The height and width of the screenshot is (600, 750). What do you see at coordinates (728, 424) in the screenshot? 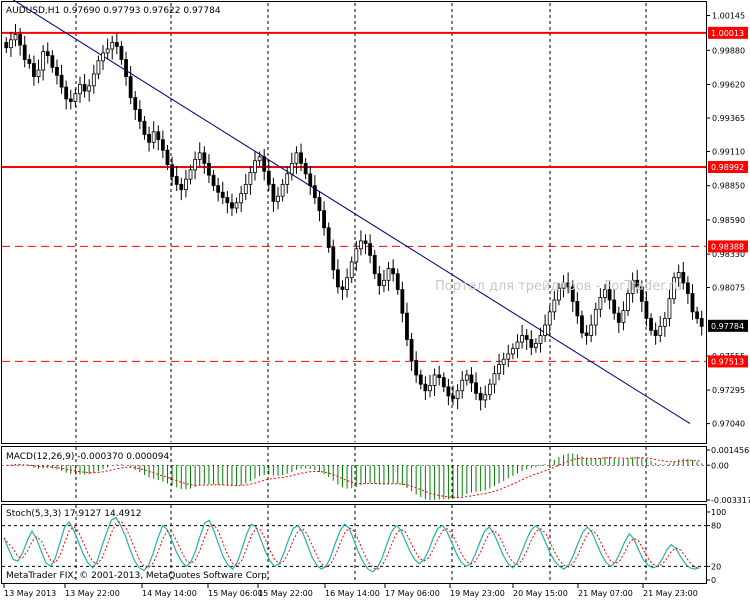
I see `price-tick-label: 0.97040` at bounding box center [728, 424].